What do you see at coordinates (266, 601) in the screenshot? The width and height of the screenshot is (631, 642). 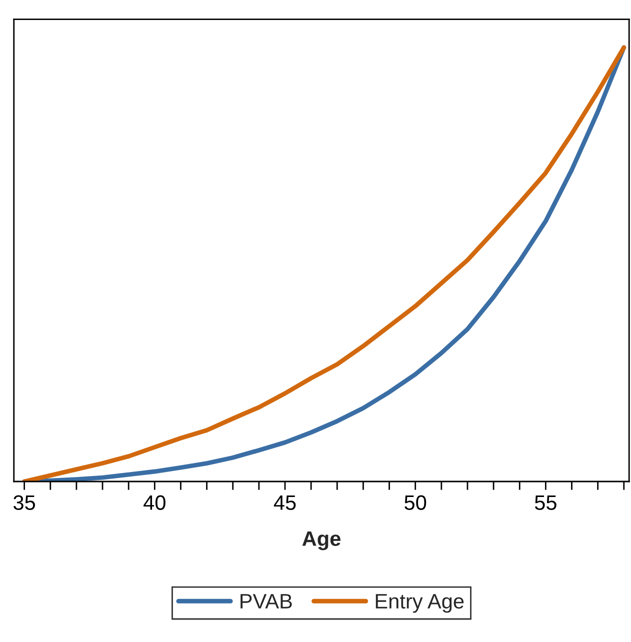 I see `legend-label: PVAB` at bounding box center [266, 601].